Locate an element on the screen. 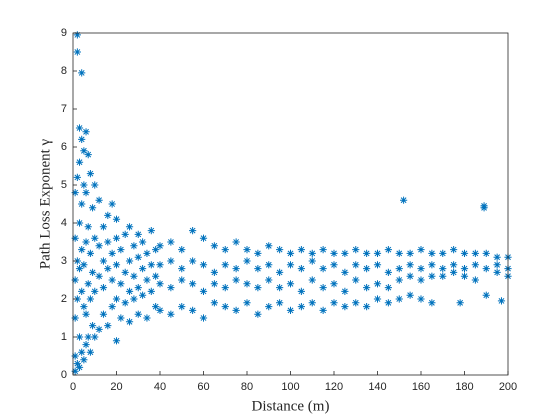  x-tick-label: 140 is located at coordinates (377, 387).